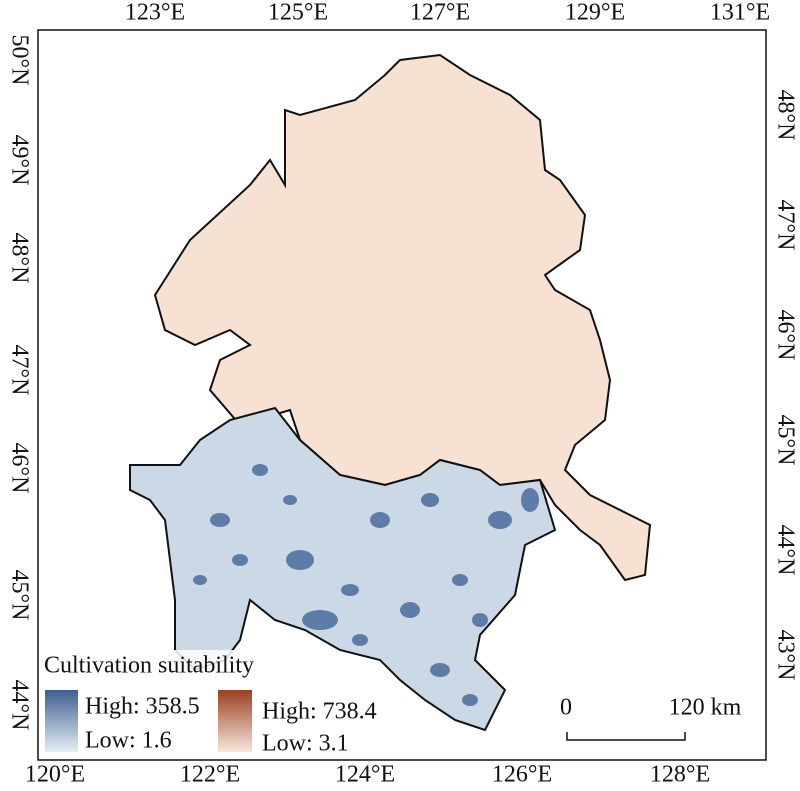  Describe the element at coordinates (365, 775) in the screenshot. I see `bottom-axis-label: 124°E` at that location.